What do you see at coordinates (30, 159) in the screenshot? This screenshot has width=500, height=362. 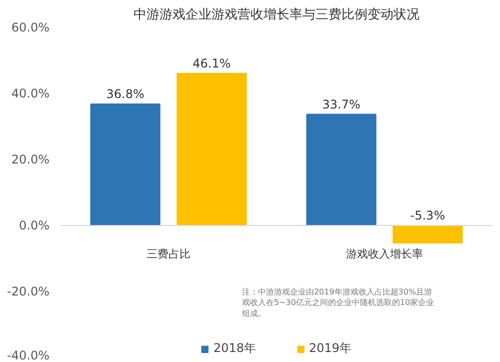 I see `y-tick-label: 20.0%` at bounding box center [30, 159].